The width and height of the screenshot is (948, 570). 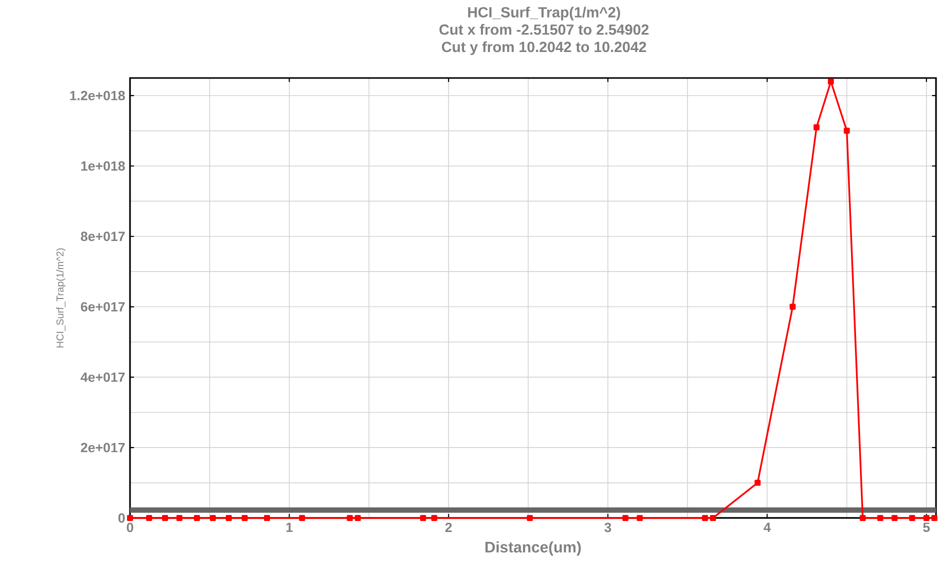 What do you see at coordinates (130, 527) in the screenshot?
I see `x-tick-label: 0` at bounding box center [130, 527].